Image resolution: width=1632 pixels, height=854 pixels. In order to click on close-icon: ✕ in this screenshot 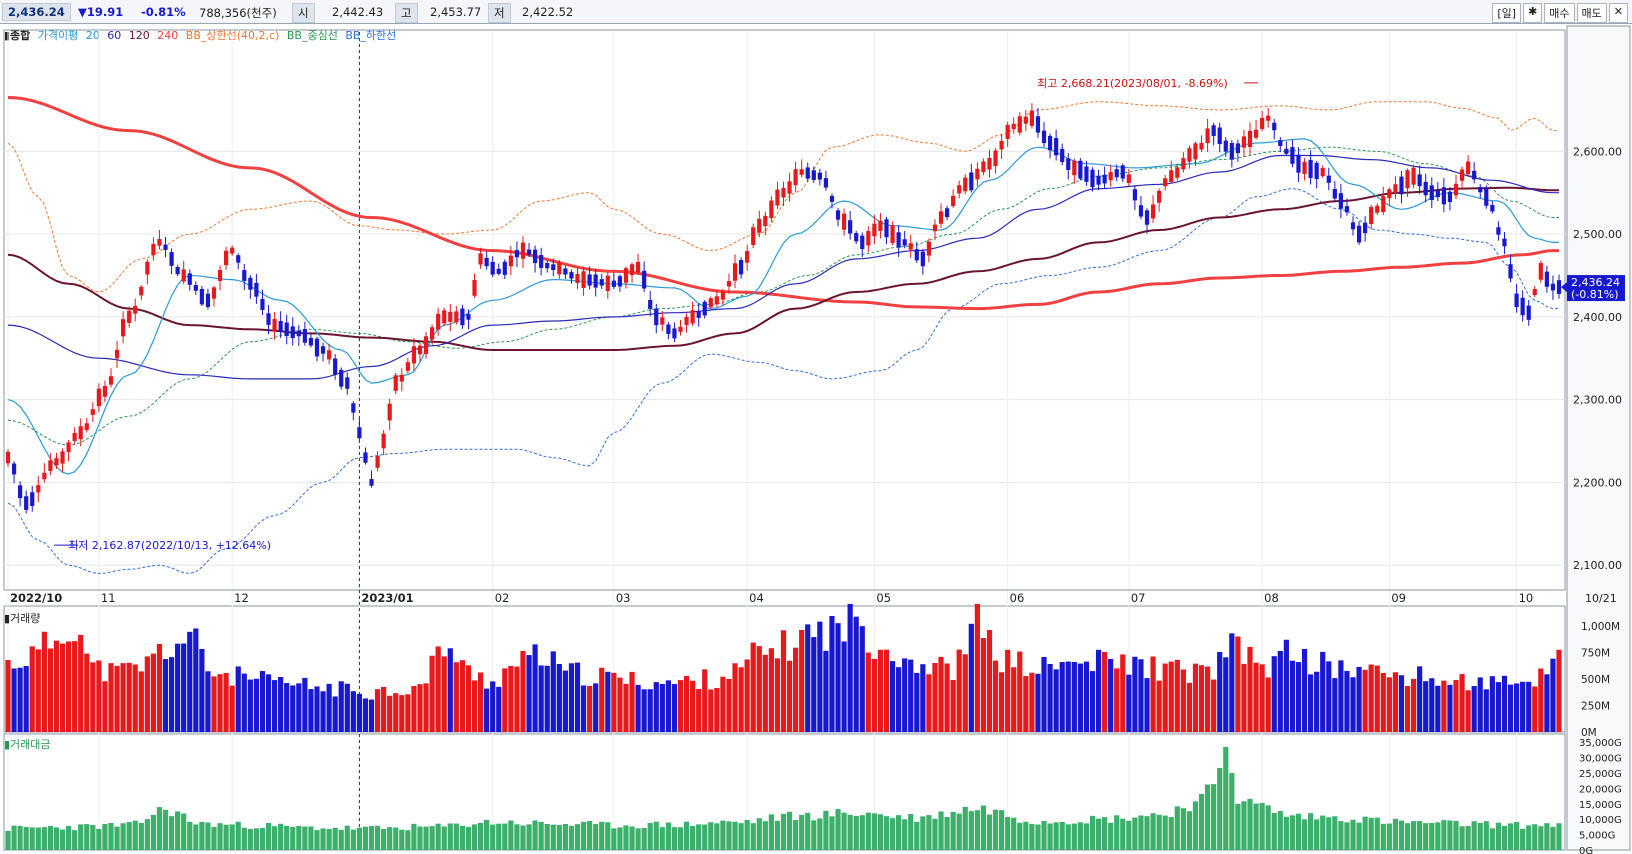, I will do `click(1618, 13)`.